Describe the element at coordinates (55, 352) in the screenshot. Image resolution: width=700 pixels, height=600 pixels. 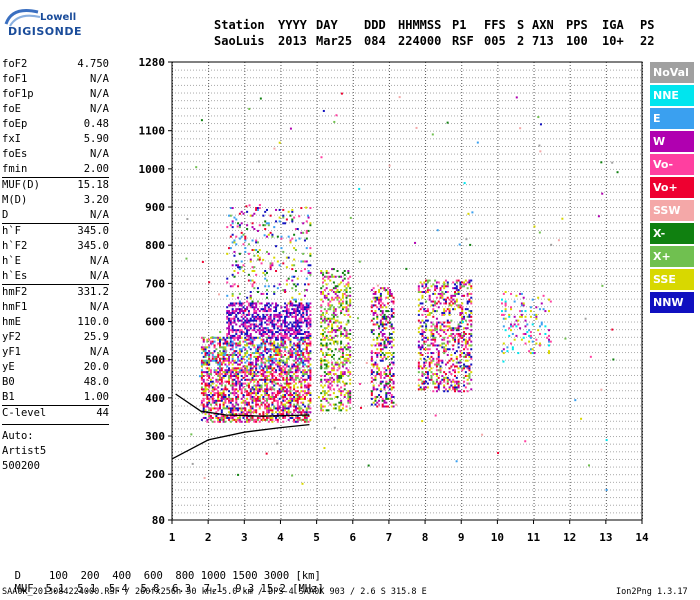
I see `param-row: yF1 N/A` at that location.